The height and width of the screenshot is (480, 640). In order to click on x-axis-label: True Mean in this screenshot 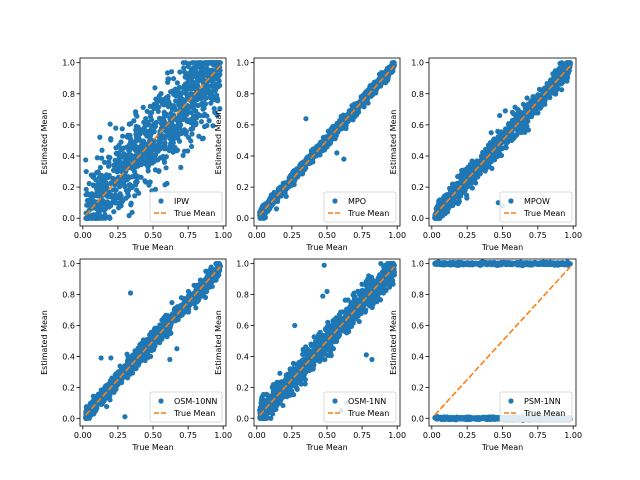, I will do `click(152, 247)`.